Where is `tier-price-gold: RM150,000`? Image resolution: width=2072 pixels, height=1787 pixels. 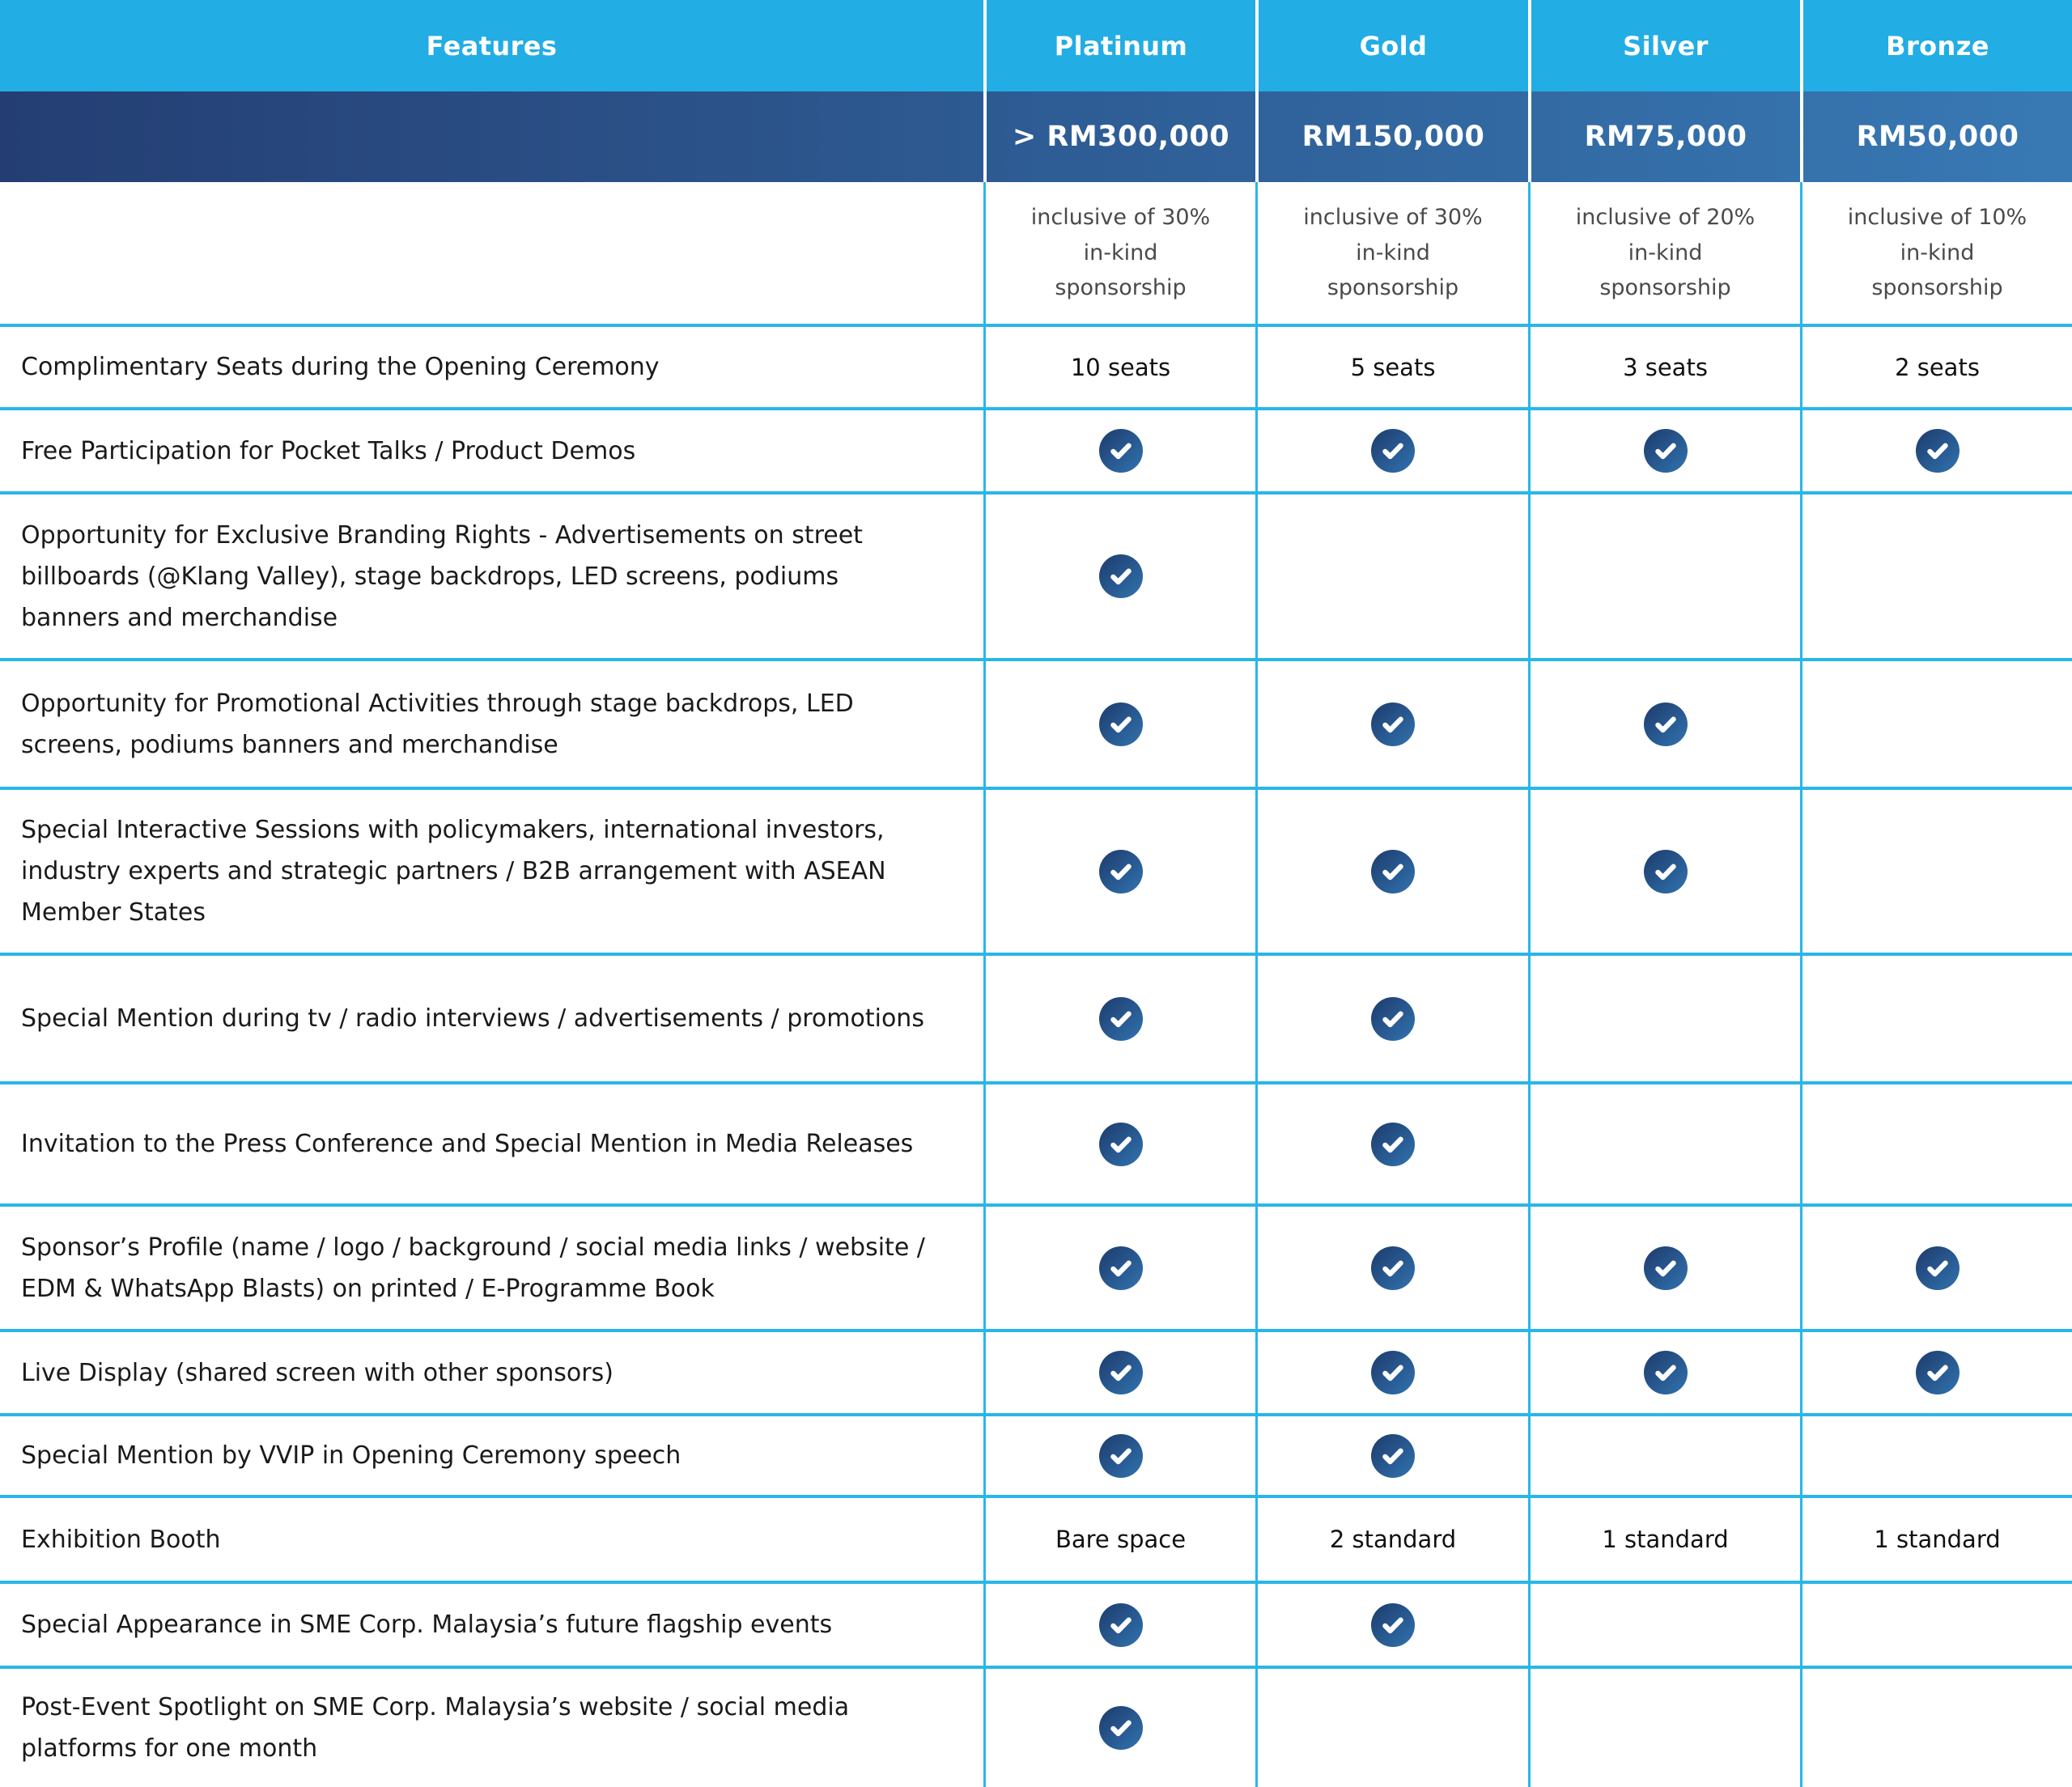
tier-price-gold: RM150,000 is located at coordinates (1391, 136).